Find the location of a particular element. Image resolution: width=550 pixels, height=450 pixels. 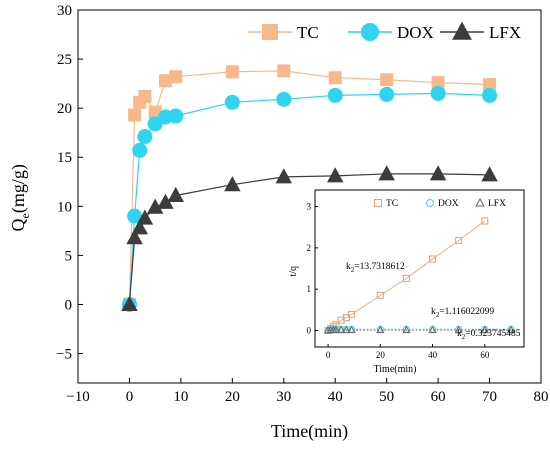

y-tick-label: 15 is located at coordinates (64, 158).